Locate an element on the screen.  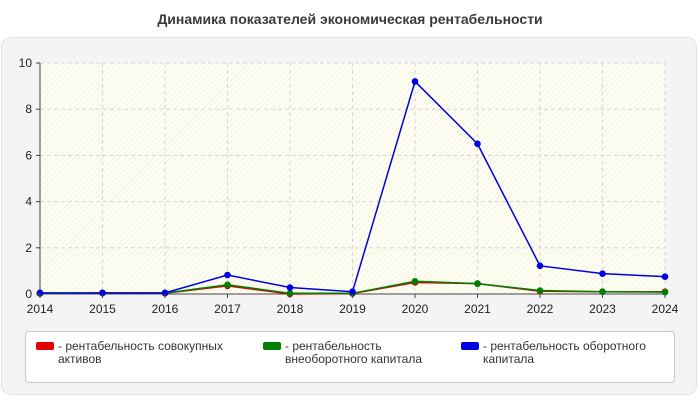
x-tick-label: 2023 is located at coordinates (602, 309).